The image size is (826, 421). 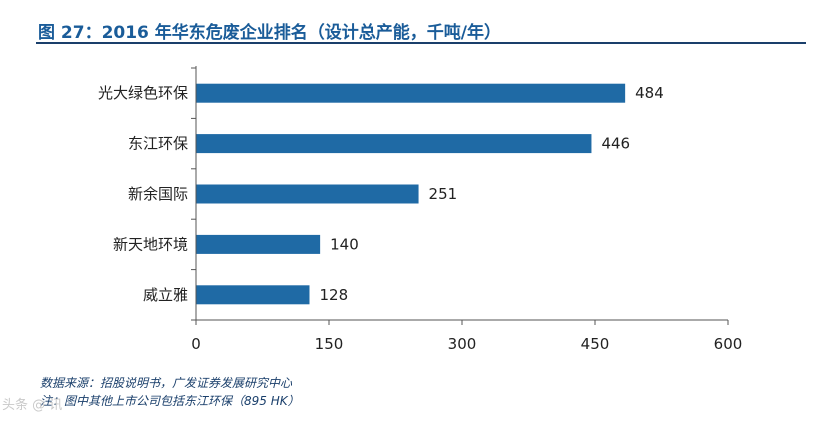 What do you see at coordinates (32, 405) in the screenshot?
I see `watermark: 头条 @ 讯` at bounding box center [32, 405].